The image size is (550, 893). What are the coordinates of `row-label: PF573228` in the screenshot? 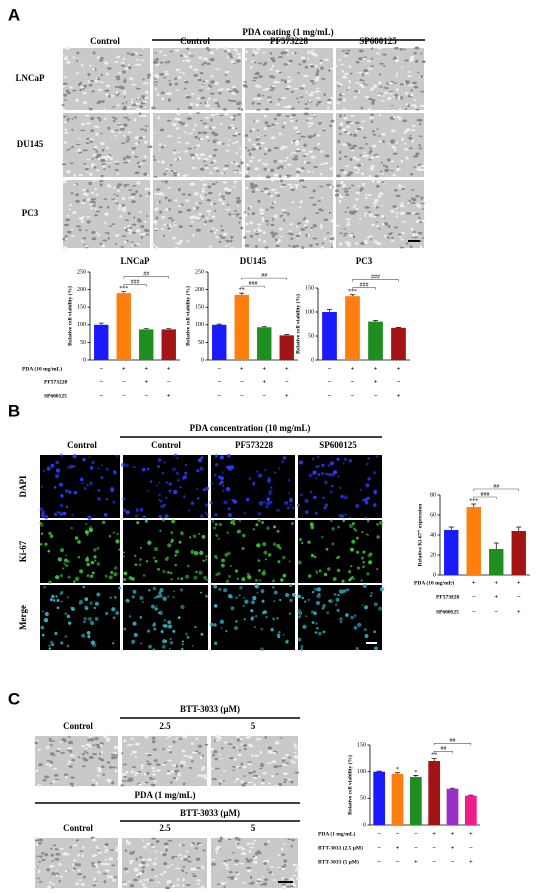 It's located at (447, 597).